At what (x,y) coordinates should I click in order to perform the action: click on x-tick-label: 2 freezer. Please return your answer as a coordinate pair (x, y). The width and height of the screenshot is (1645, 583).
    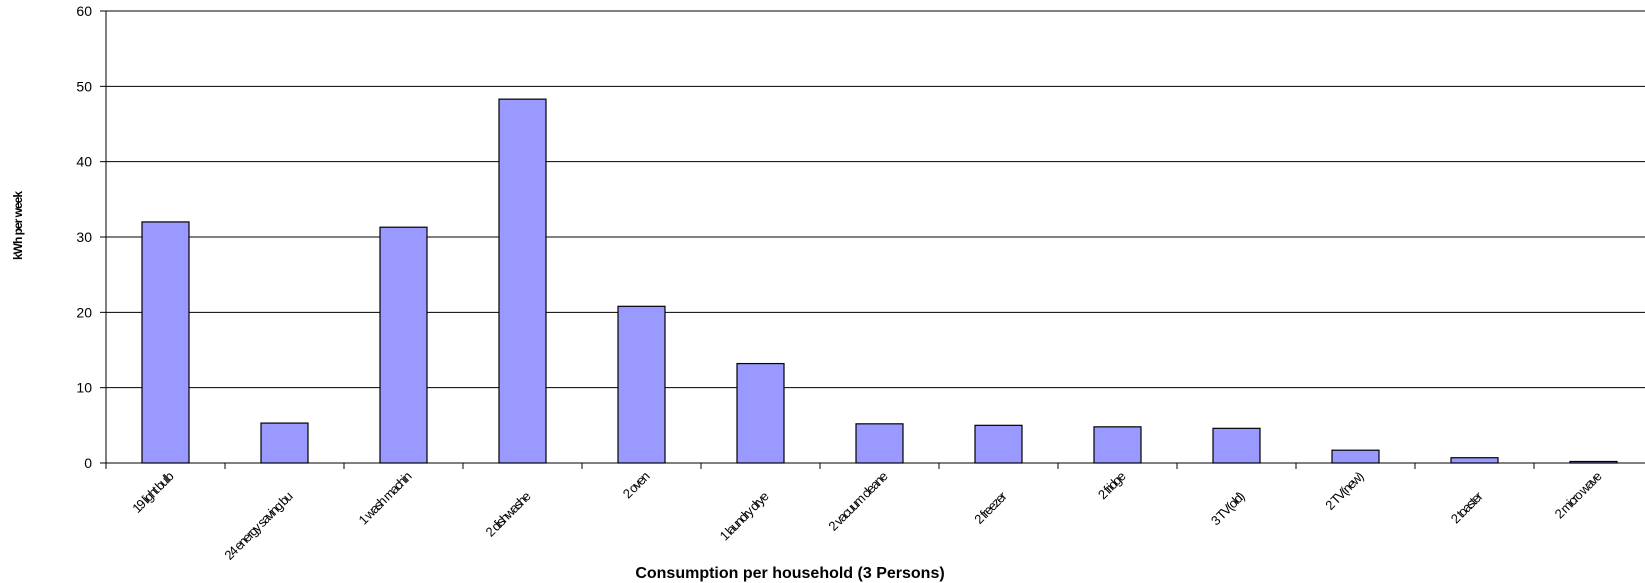
    Looking at the image, I should click on (990, 507).